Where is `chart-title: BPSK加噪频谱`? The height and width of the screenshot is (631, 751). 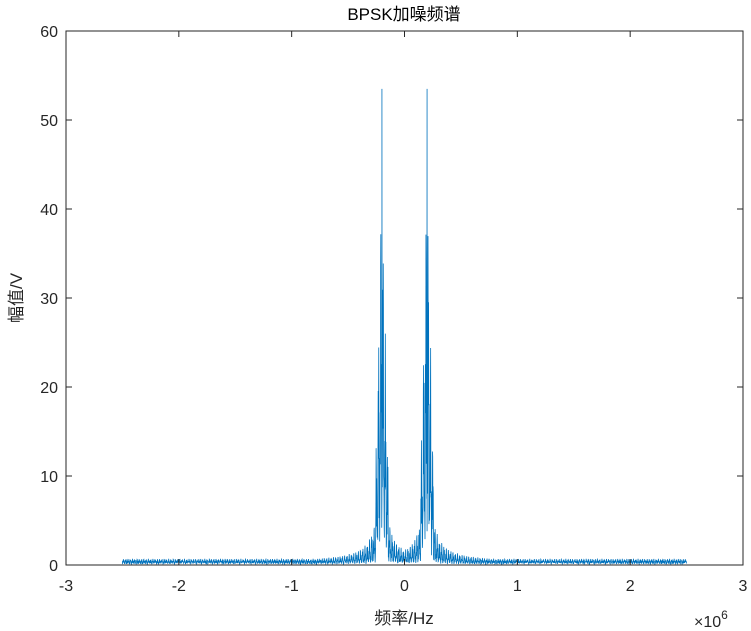 chart-title: BPSK加噪频谱 is located at coordinates (403, 14).